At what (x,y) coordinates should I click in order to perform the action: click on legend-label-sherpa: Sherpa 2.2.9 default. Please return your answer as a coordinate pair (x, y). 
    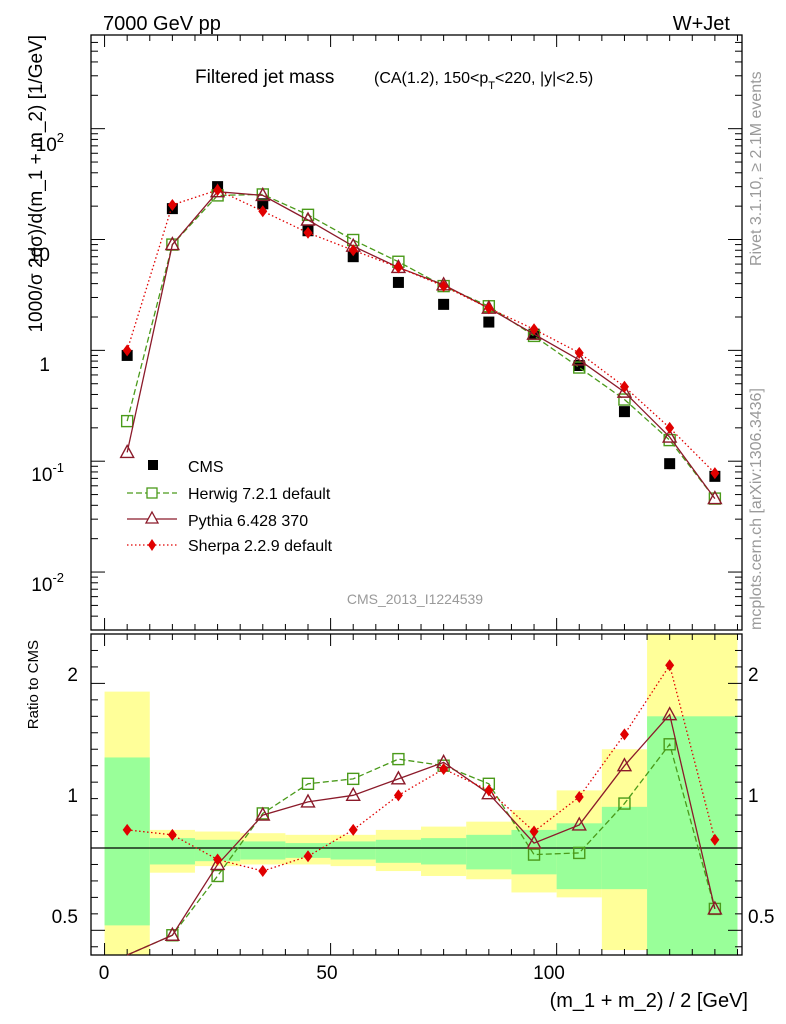
    Looking at the image, I should click on (260, 546).